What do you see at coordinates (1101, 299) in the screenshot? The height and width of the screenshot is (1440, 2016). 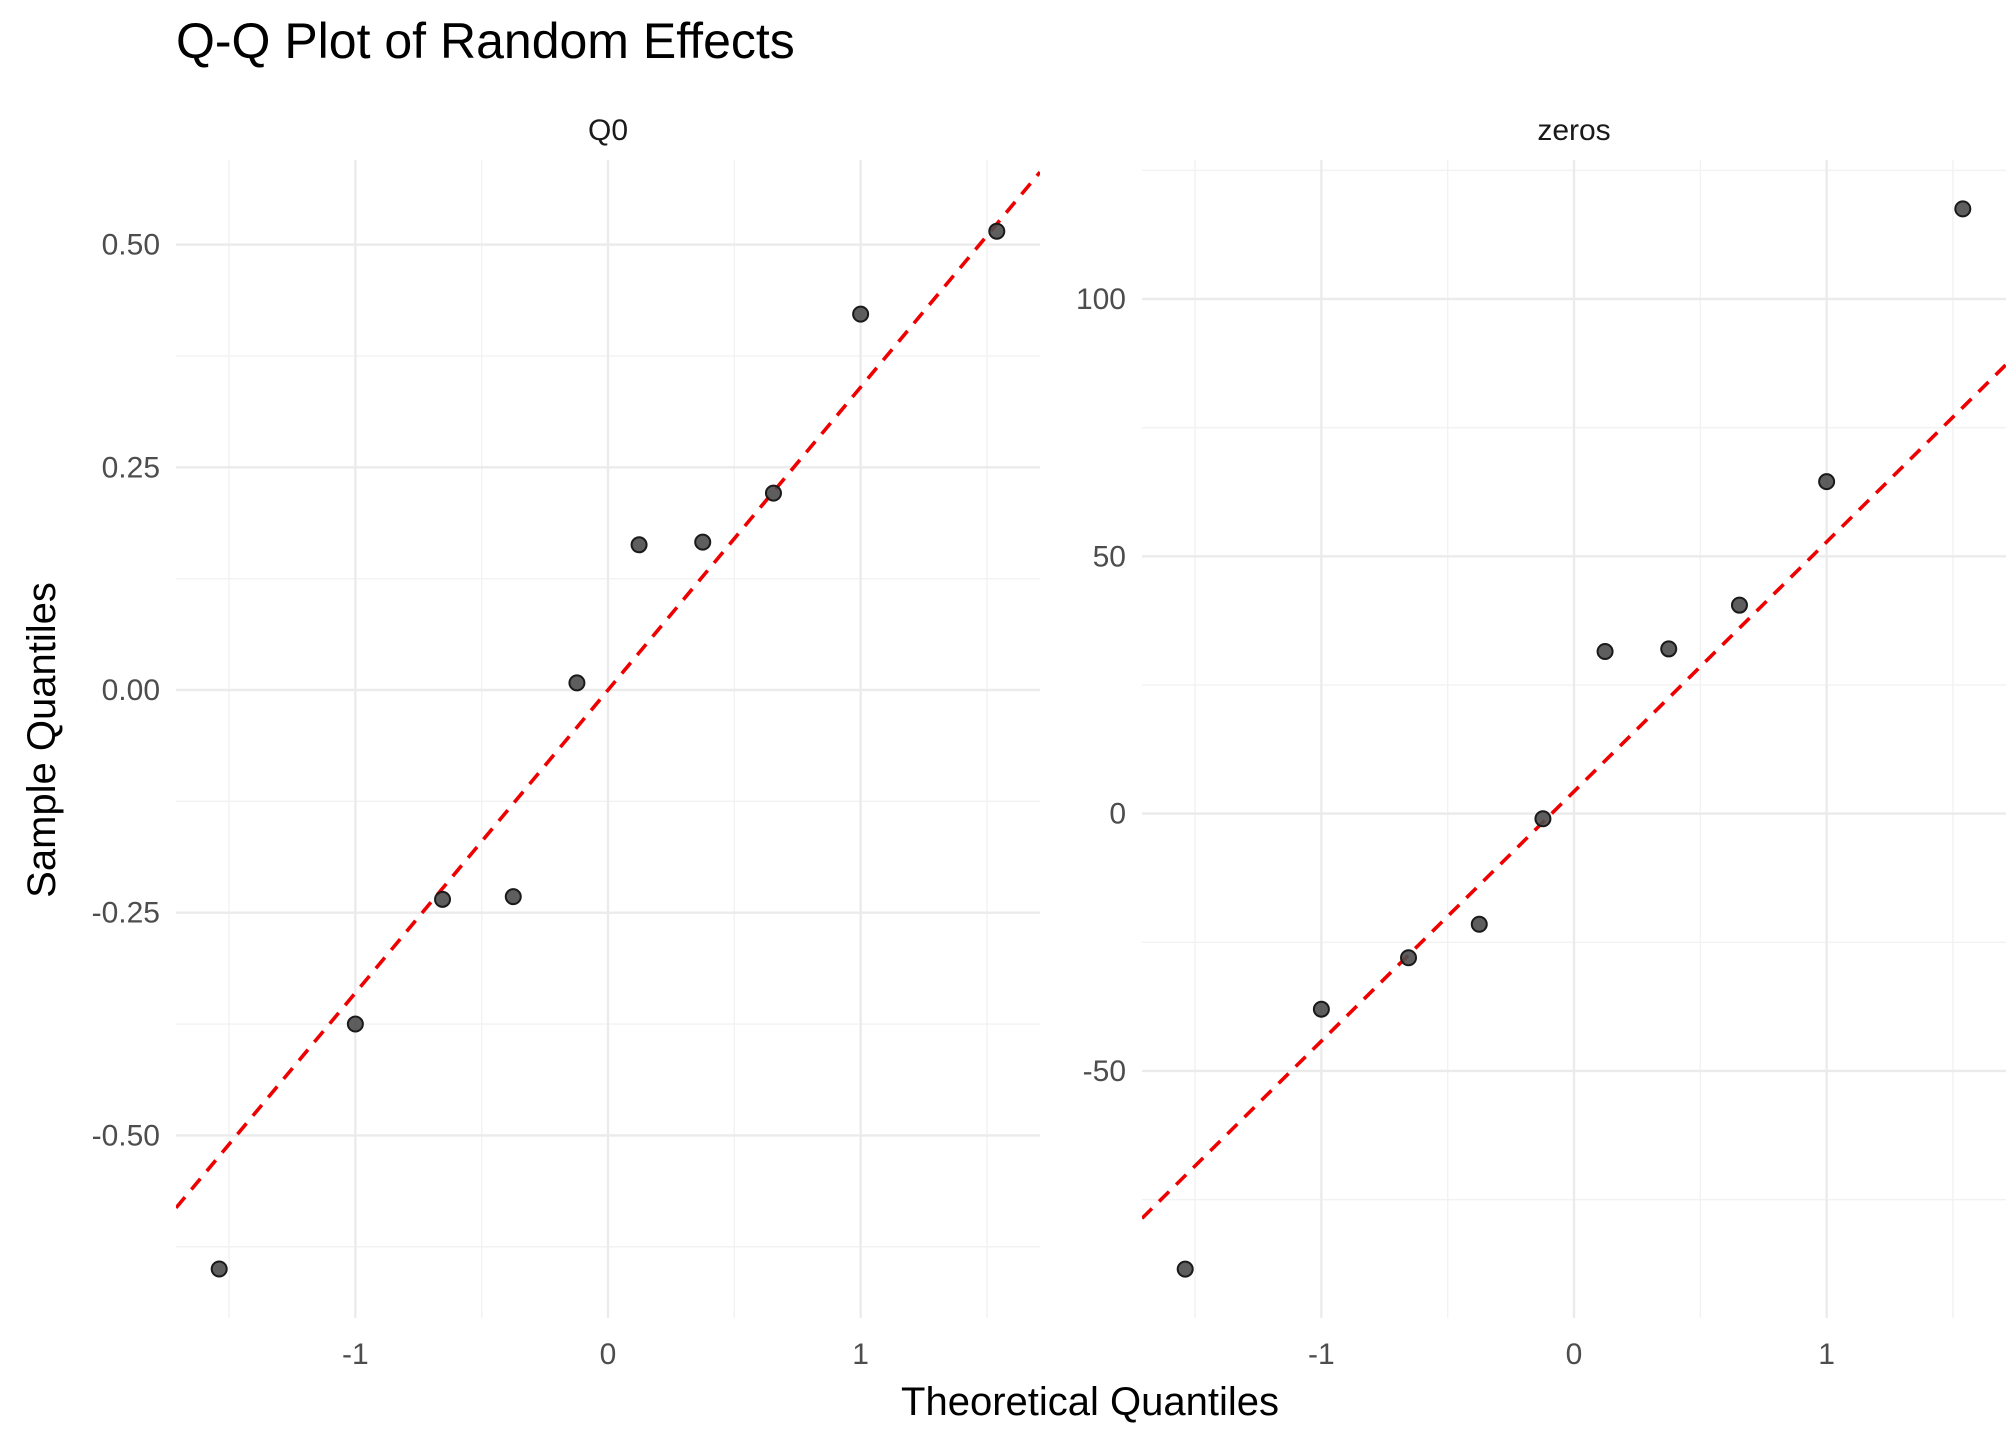 I see `y-tick-label: 100` at bounding box center [1101, 299].